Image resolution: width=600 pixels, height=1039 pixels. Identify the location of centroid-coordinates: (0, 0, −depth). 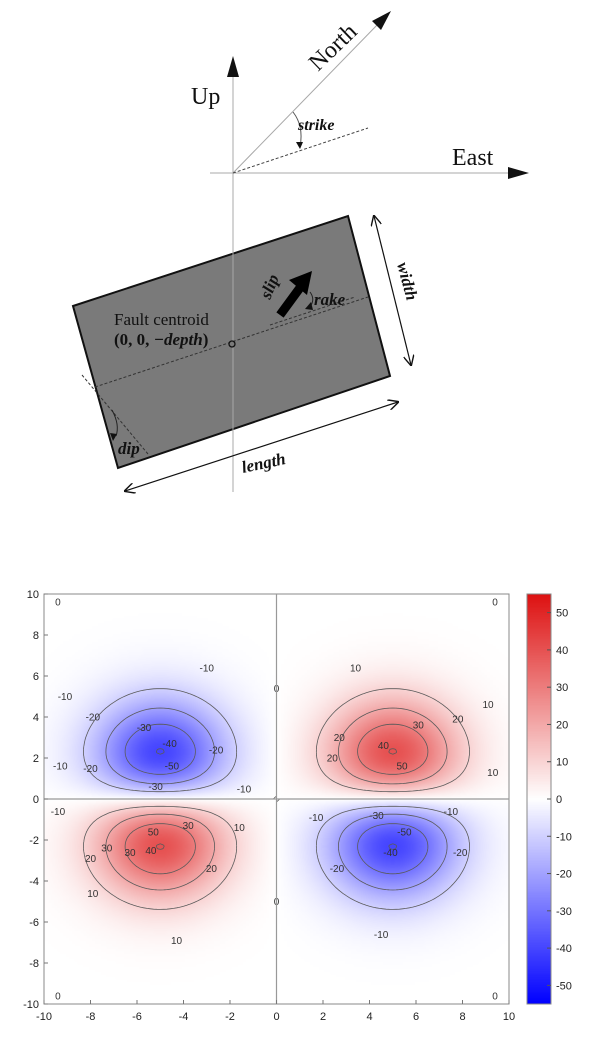
(161, 339).